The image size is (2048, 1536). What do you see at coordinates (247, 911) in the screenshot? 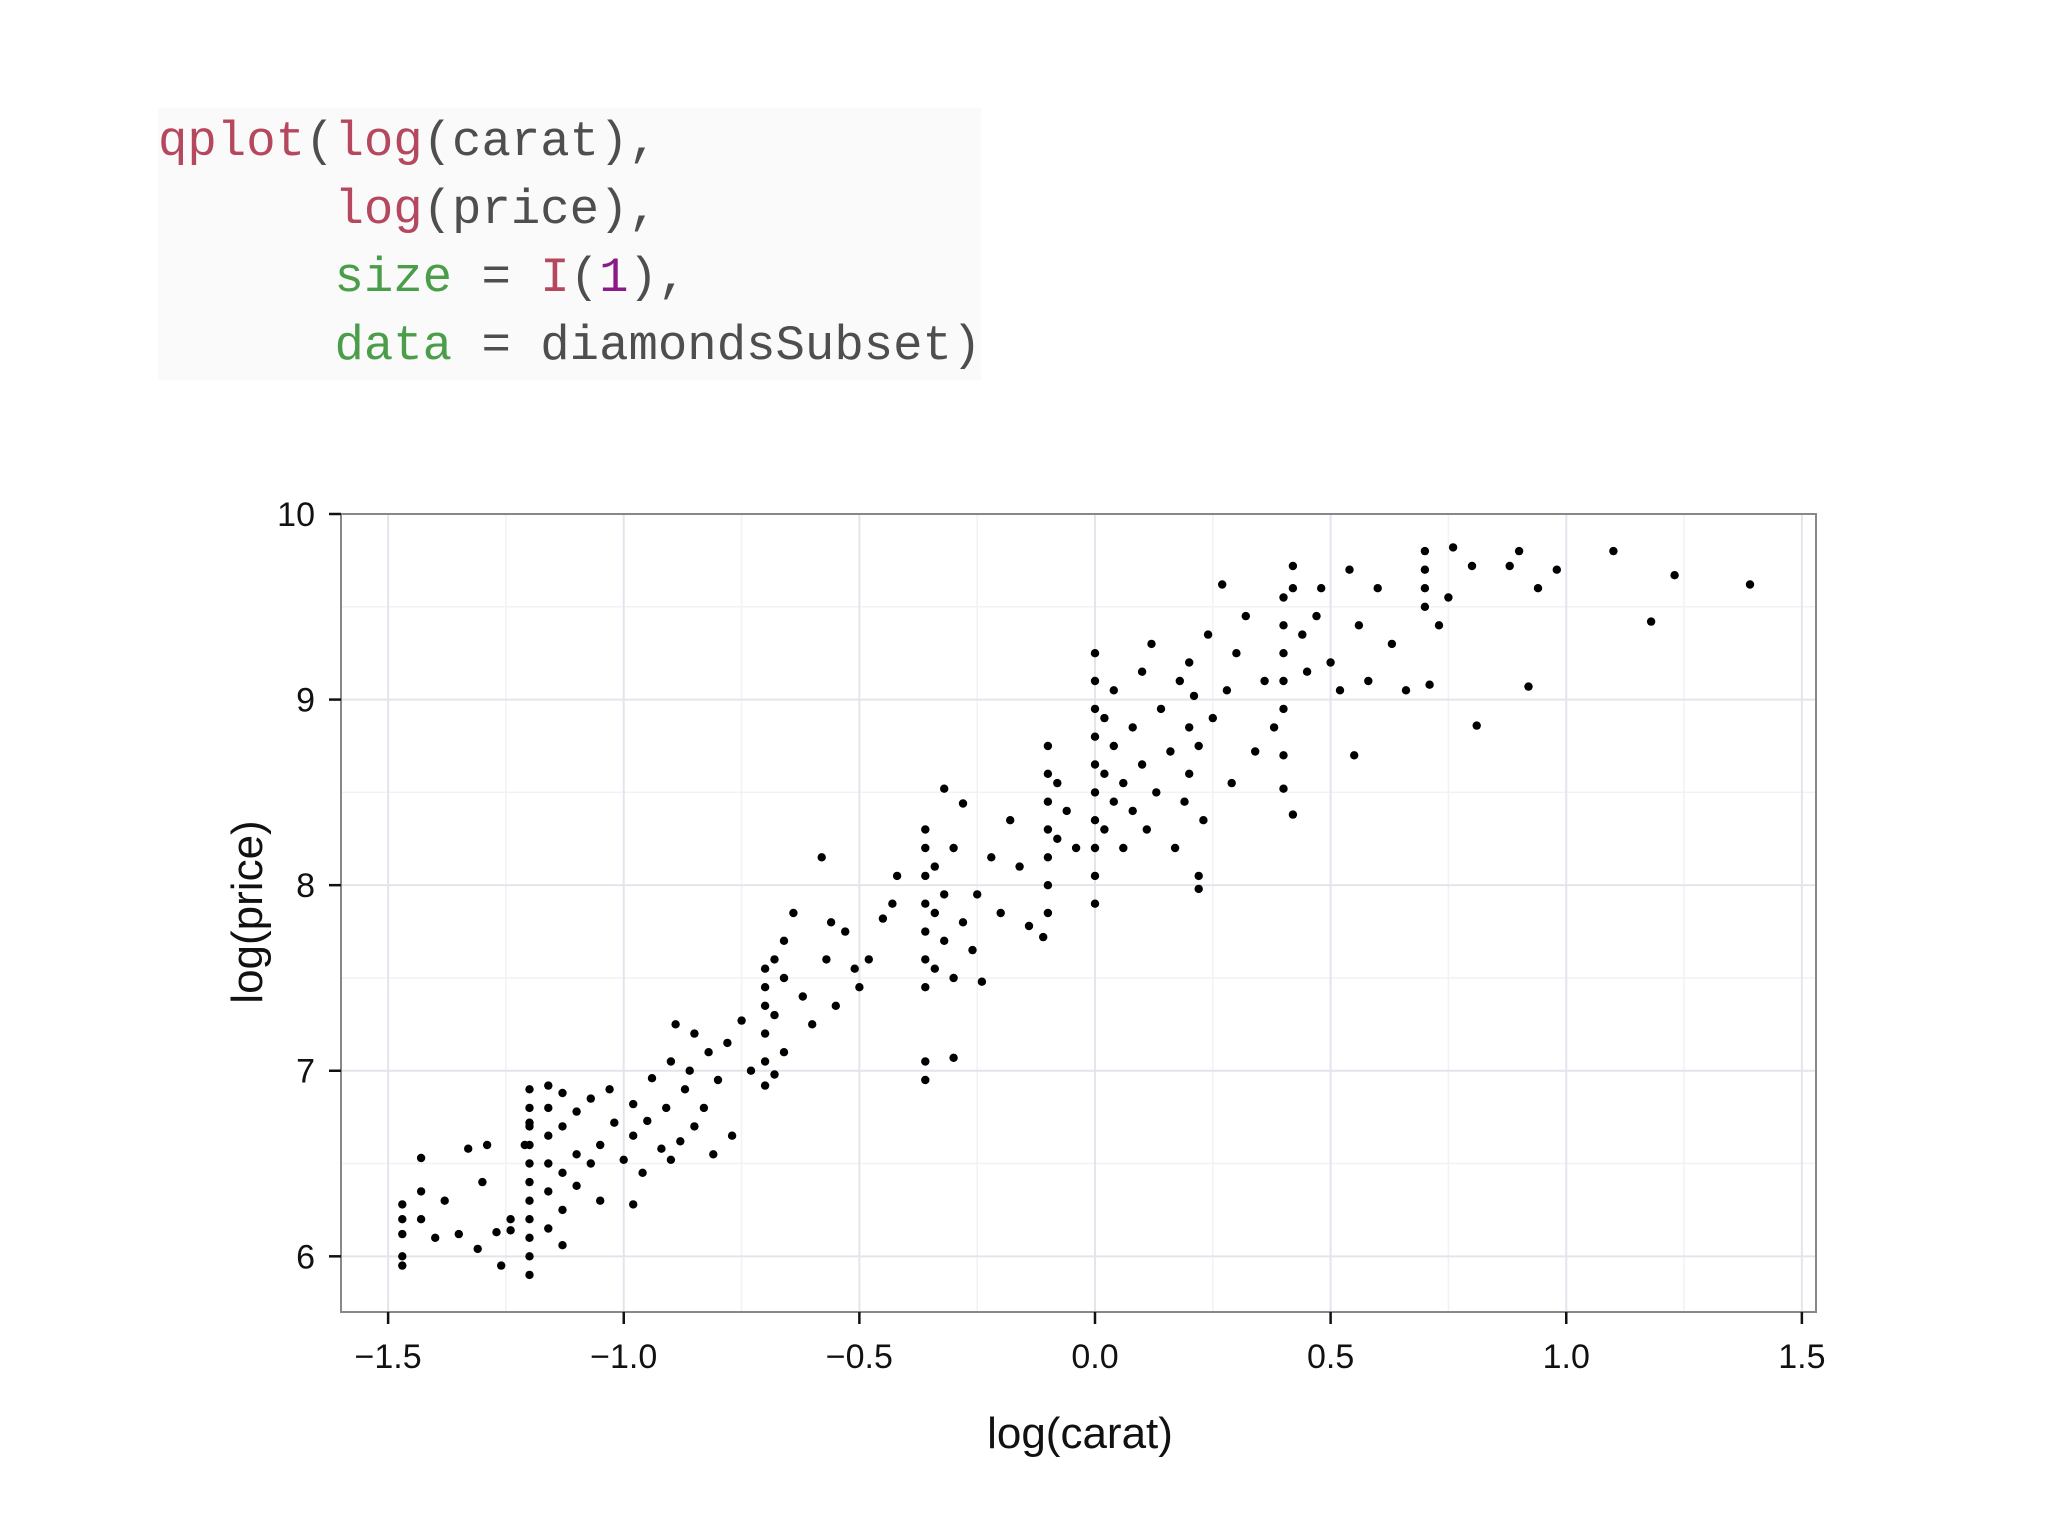
I see `y-axis-title: log(price)` at bounding box center [247, 911].